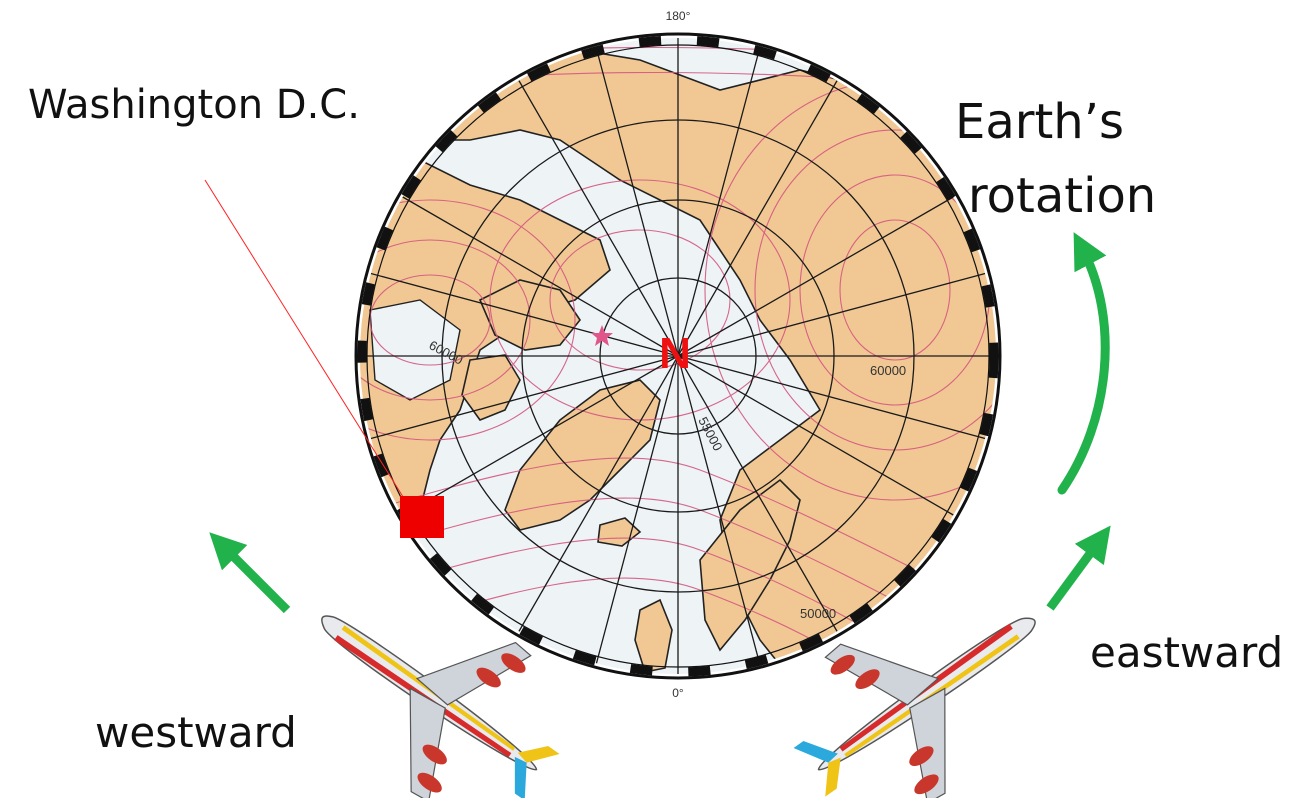 The height and width of the screenshot is (803, 1308). I want to click on magnetic-pole-star-icon, so click(602, 335).